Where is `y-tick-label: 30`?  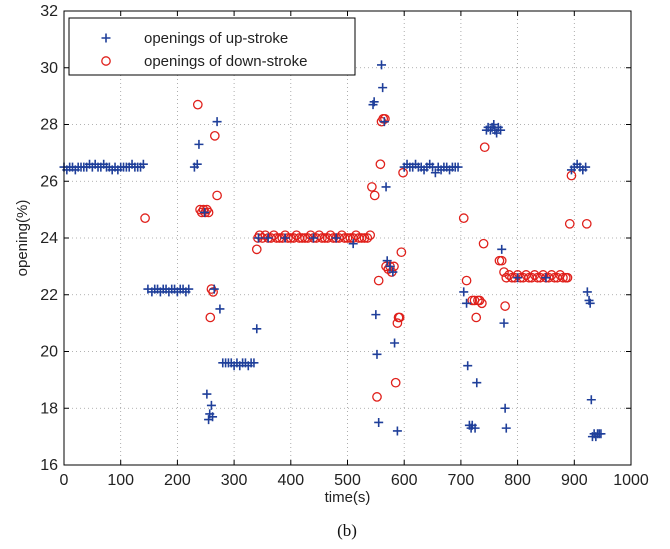
y-tick-label: 30 is located at coordinates (49, 68).